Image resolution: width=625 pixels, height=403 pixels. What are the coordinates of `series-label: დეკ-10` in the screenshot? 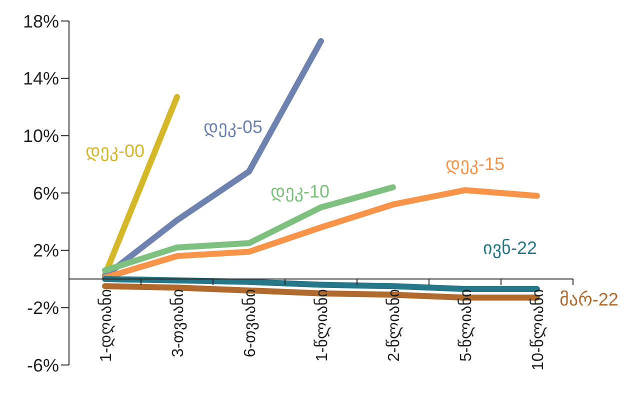 It's located at (300, 191).